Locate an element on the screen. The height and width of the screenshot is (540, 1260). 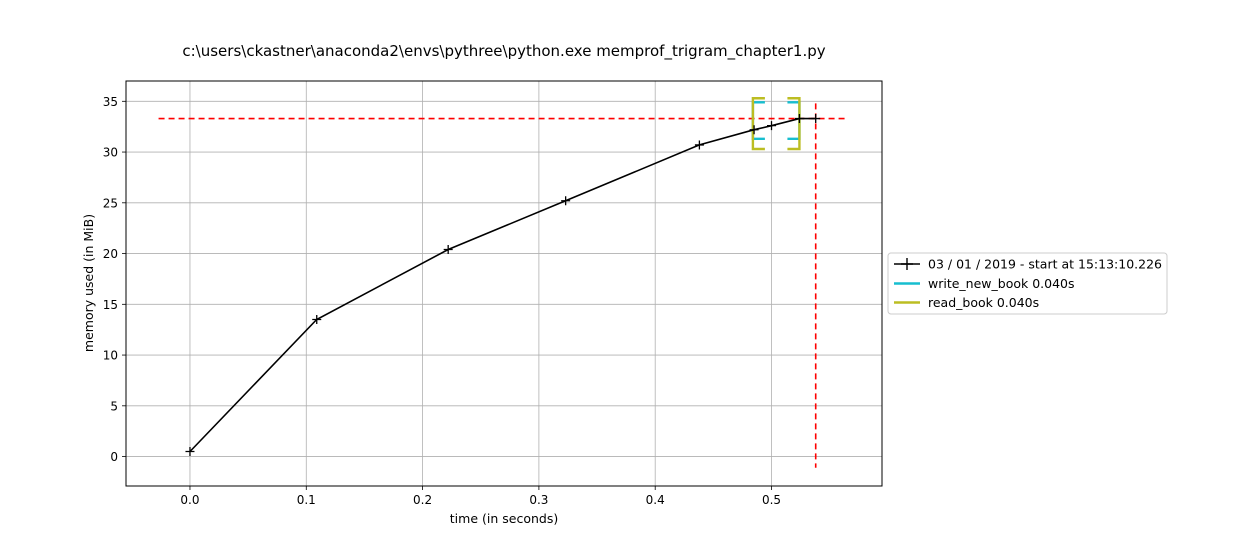
function-brackets is located at coordinates (776, 124).